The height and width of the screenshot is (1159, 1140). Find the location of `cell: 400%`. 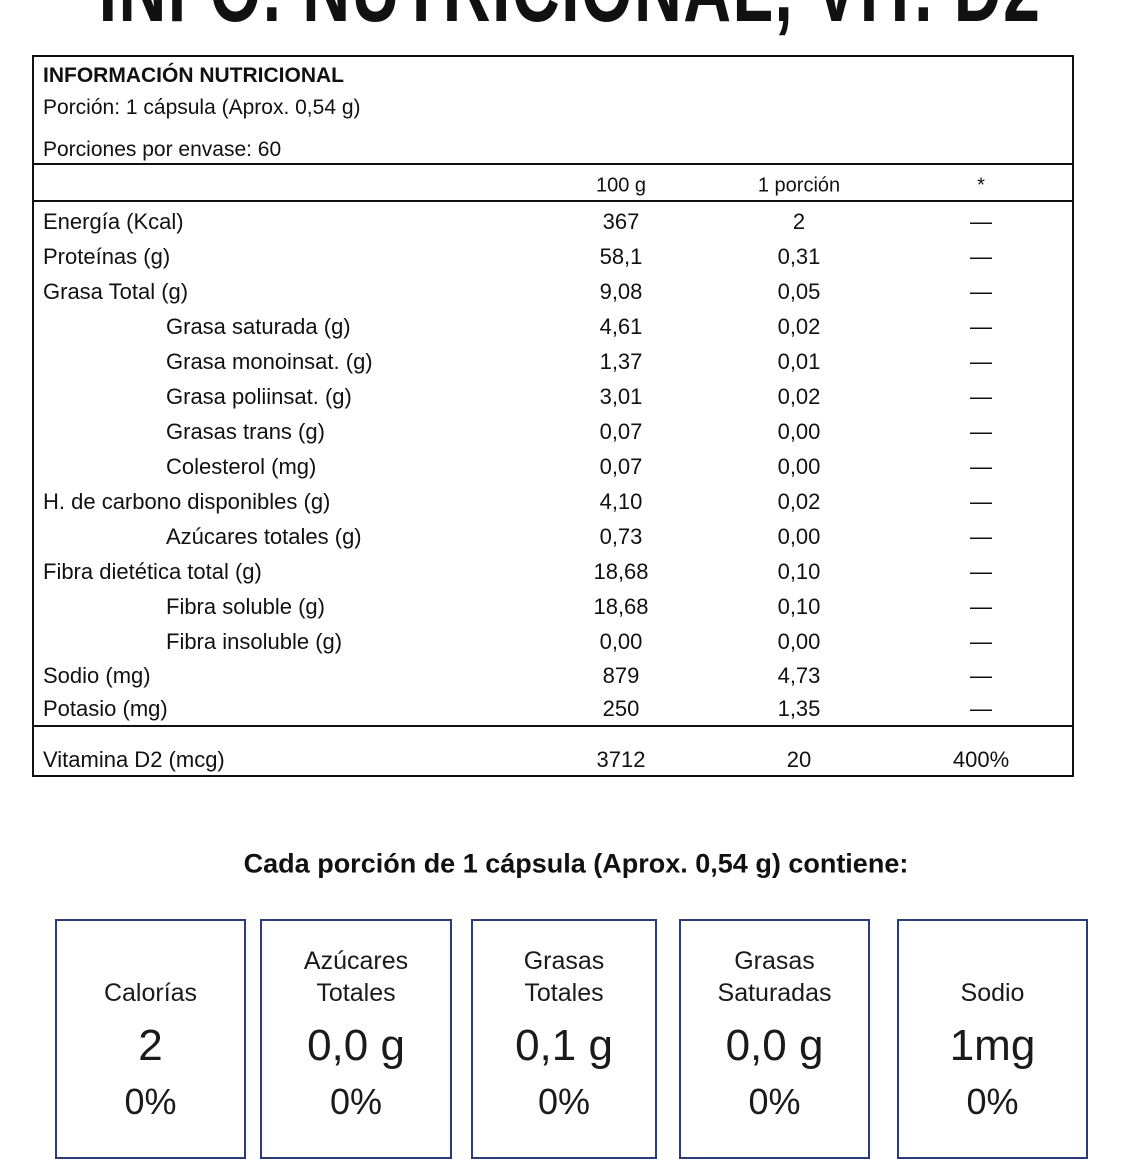

cell: 400% is located at coordinates (981, 759).